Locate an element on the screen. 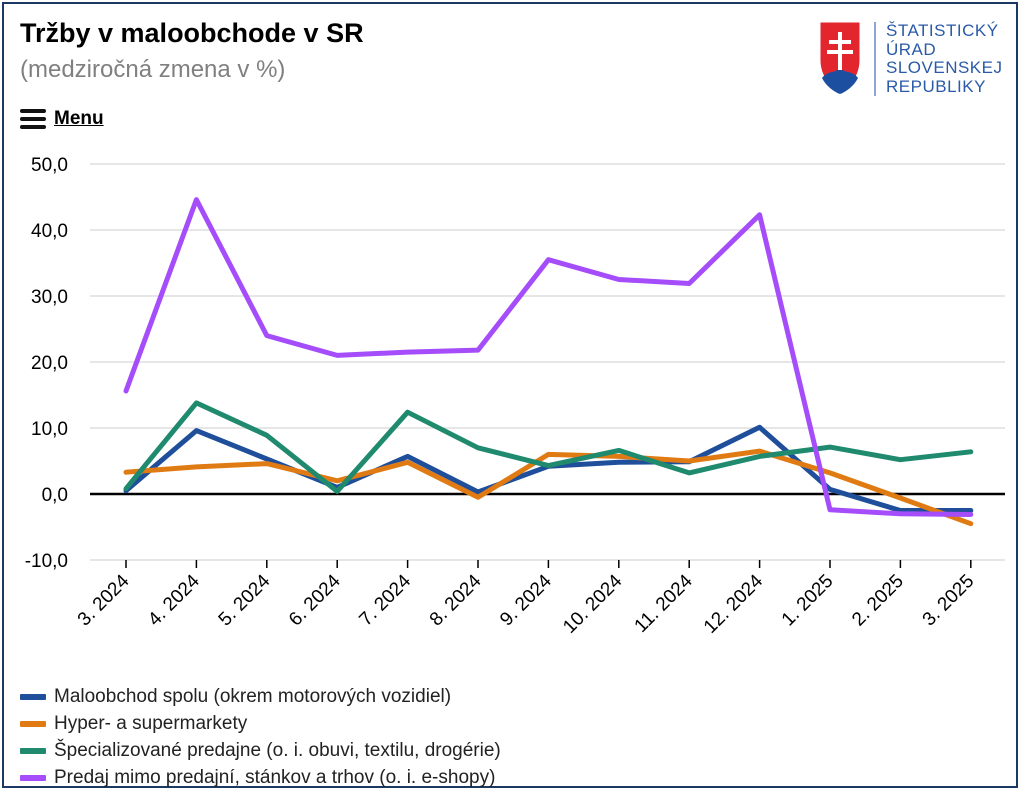  chart-title: Tržby v maloobchode v SR is located at coordinates (192, 33).